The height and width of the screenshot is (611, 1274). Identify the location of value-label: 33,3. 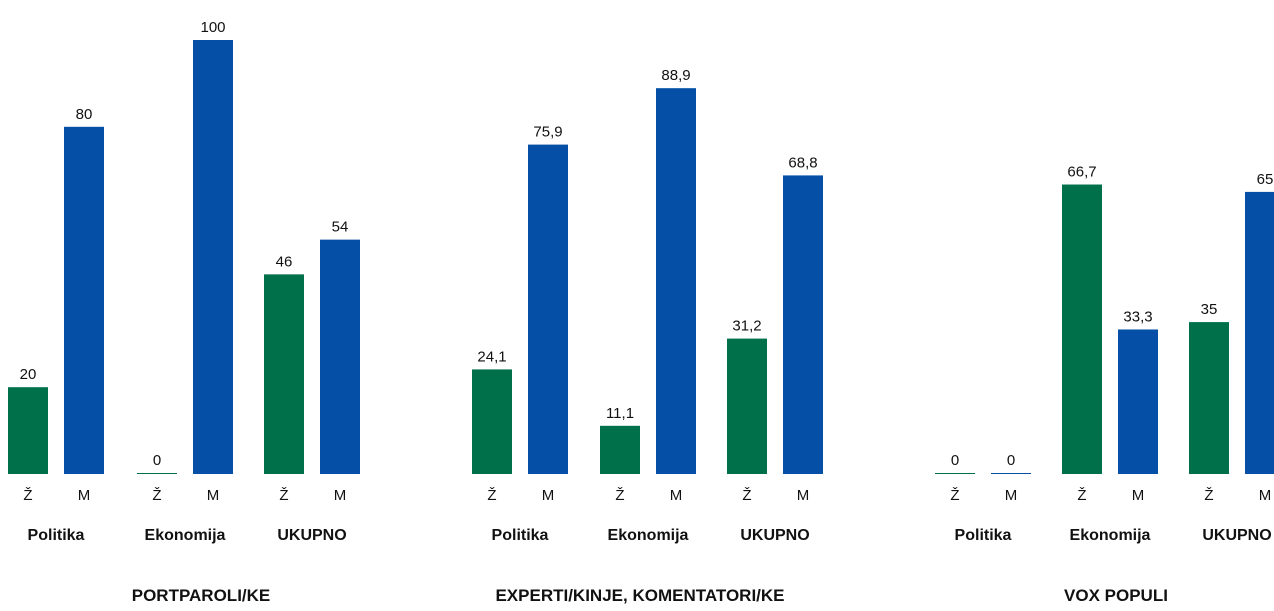
(1137, 316).